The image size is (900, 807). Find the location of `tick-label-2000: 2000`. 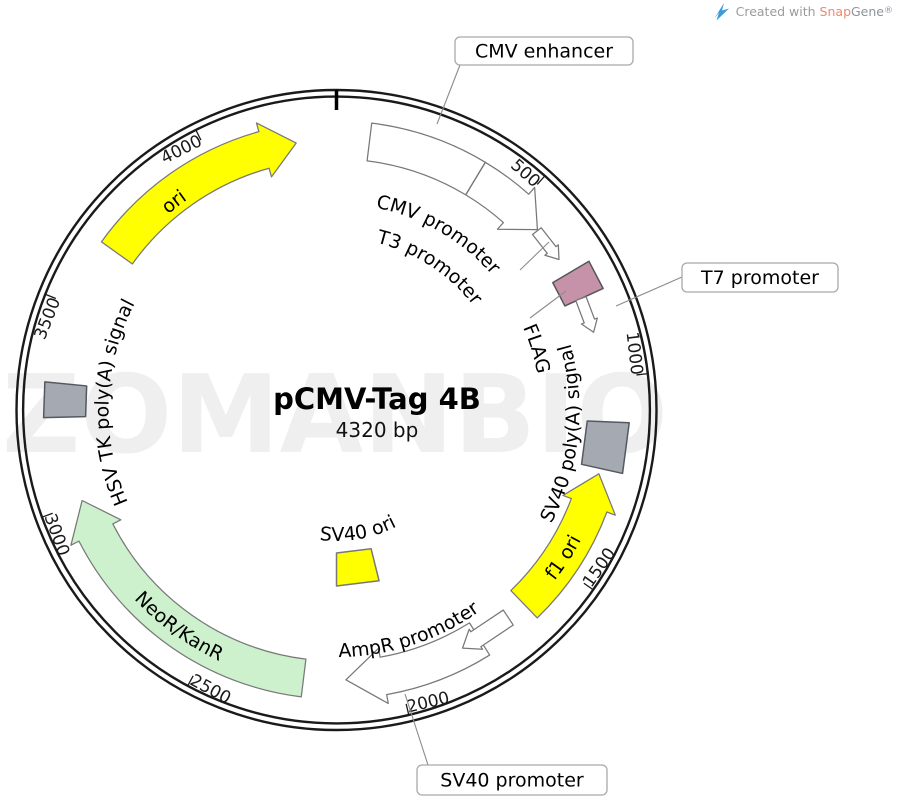

tick-label-2000: 2000 is located at coordinates (428, 702).